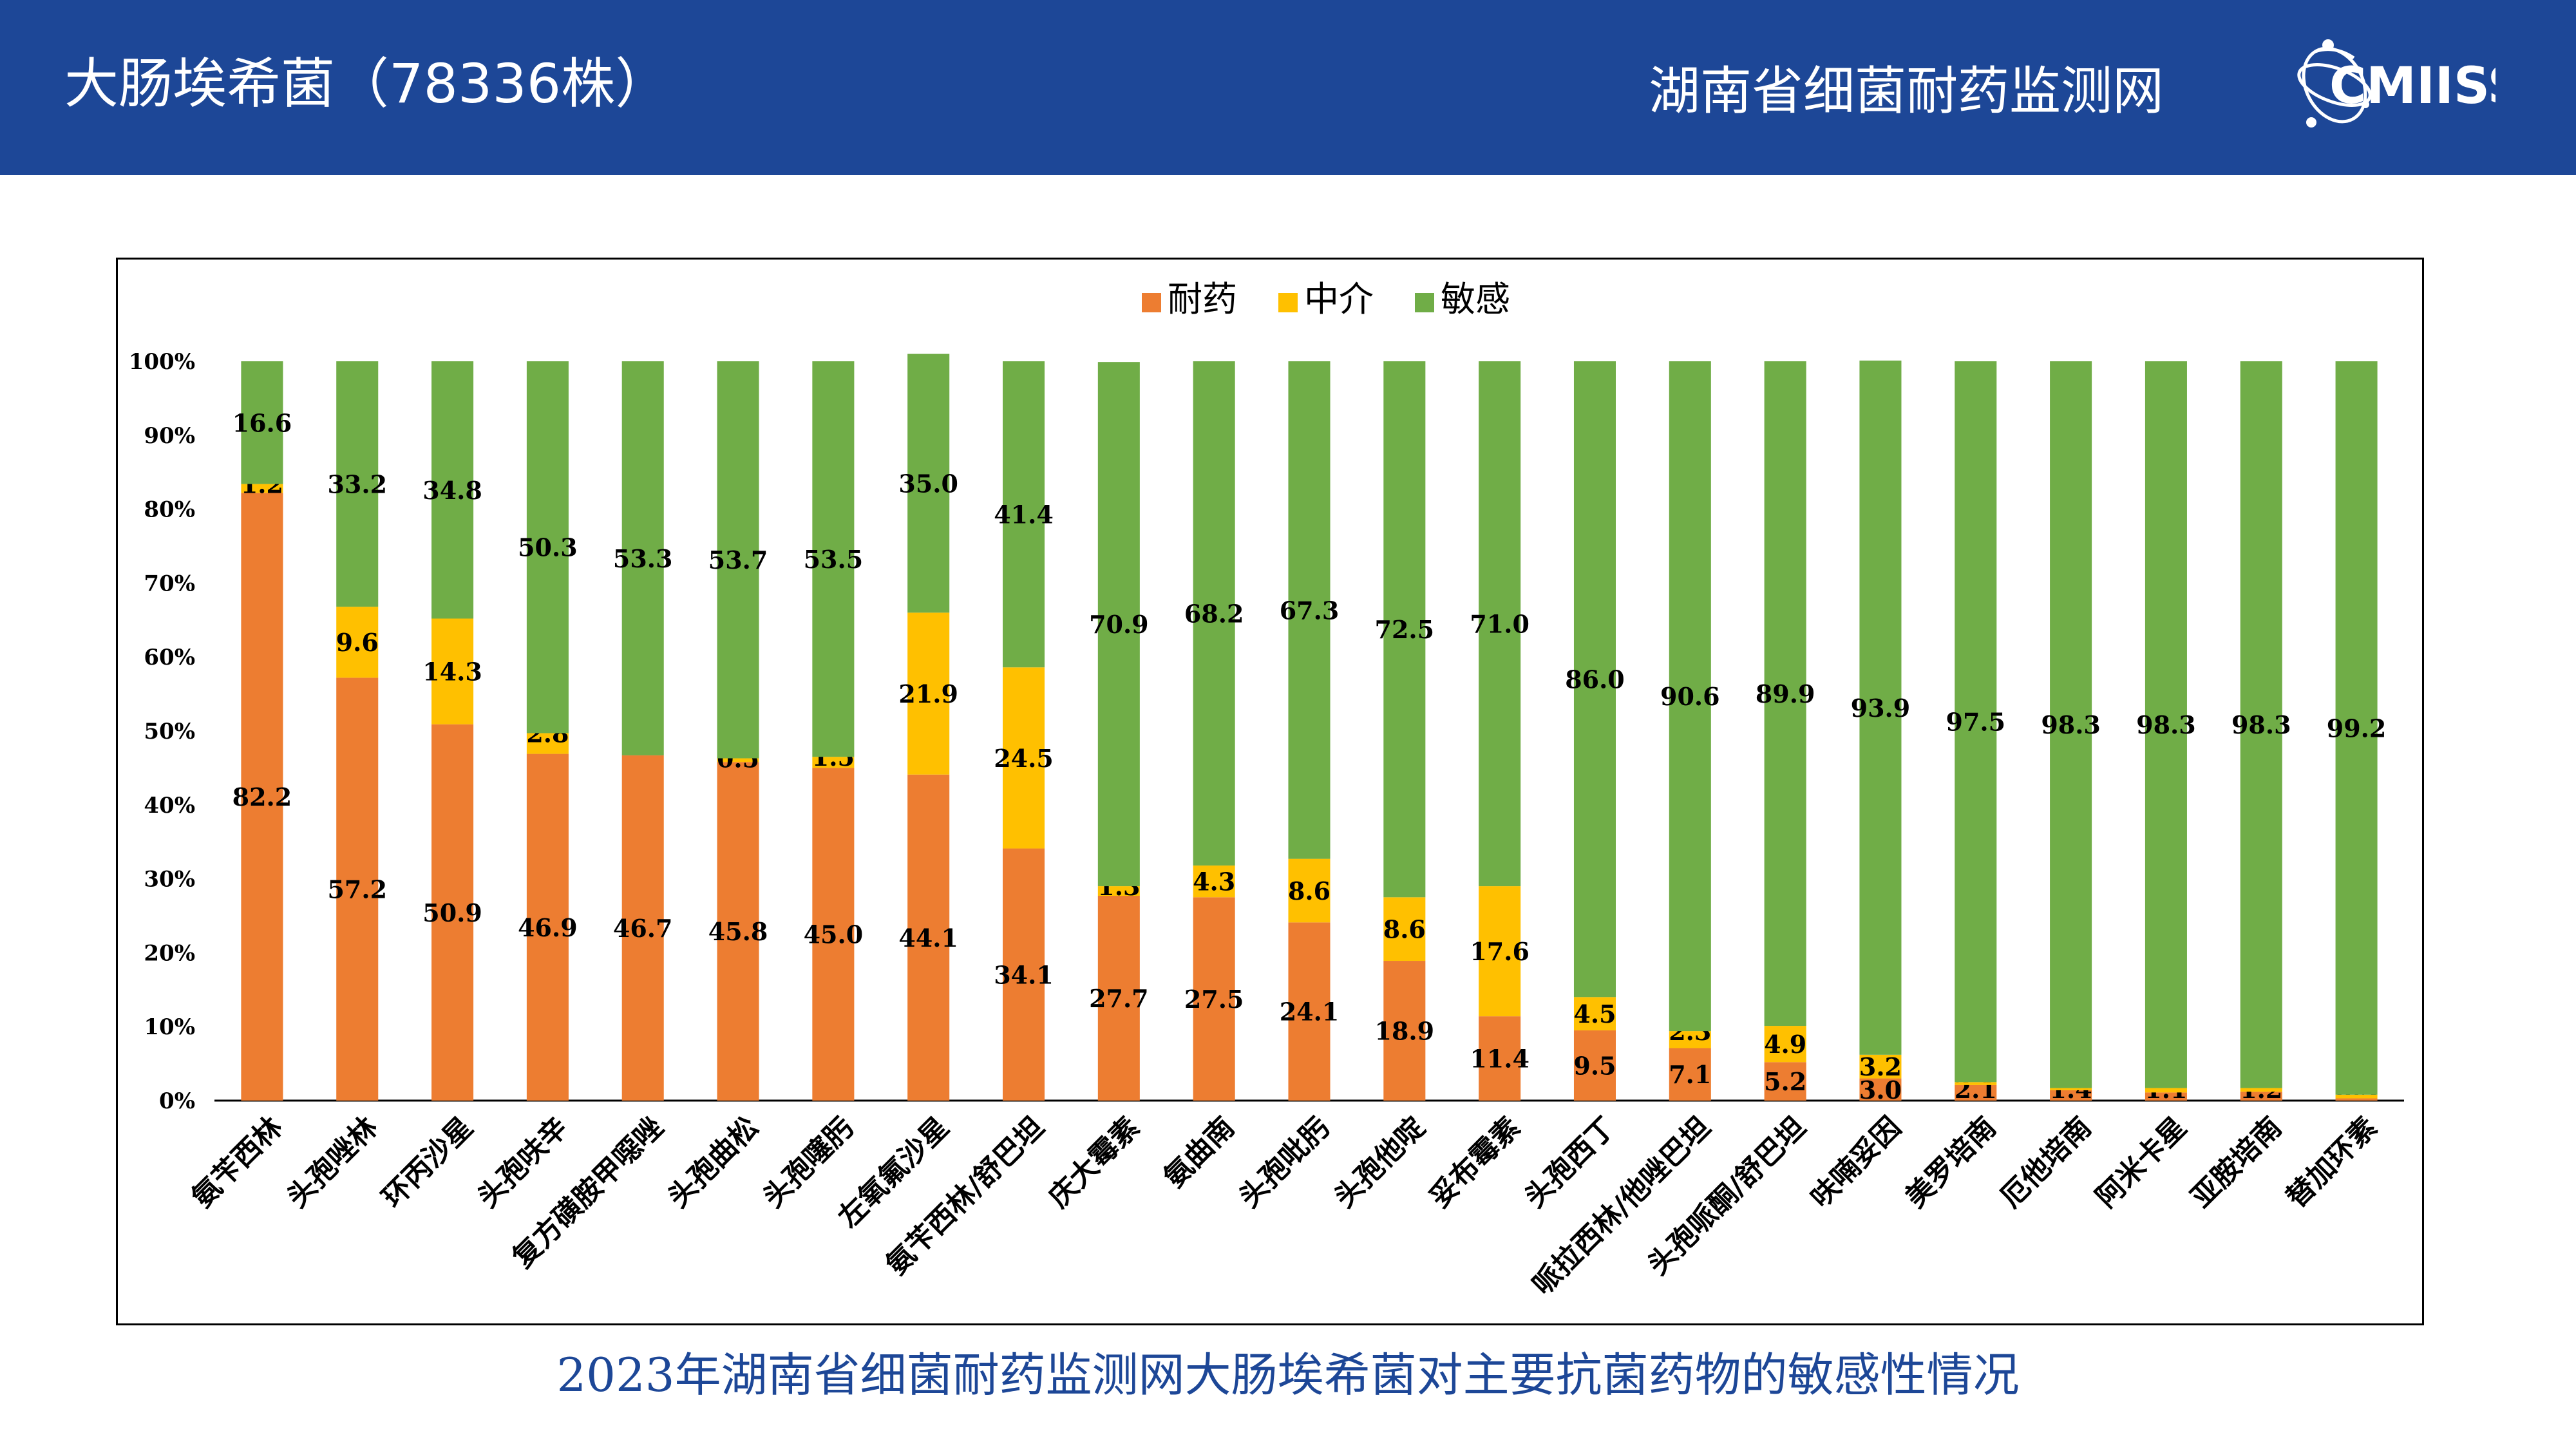 This screenshot has height=1449, width=2576. I want to click on data-label-1-14: 4.5, so click(1595, 1013).